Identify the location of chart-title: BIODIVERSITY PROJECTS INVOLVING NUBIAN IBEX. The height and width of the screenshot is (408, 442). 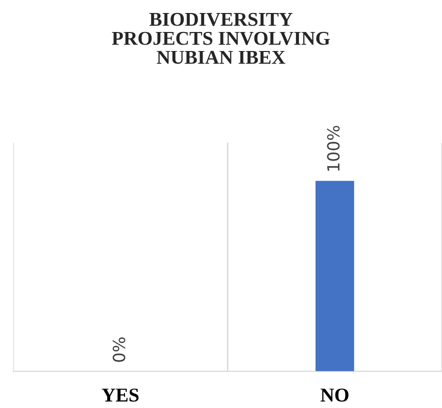
(221, 38).